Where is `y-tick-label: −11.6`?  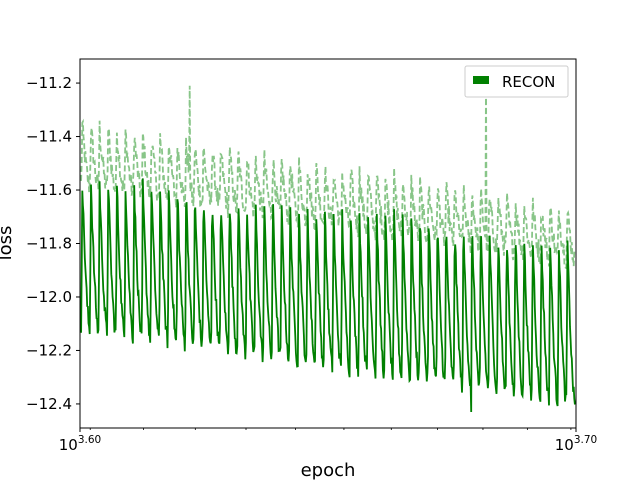
y-tick-label: −11.6 is located at coordinates (49, 190).